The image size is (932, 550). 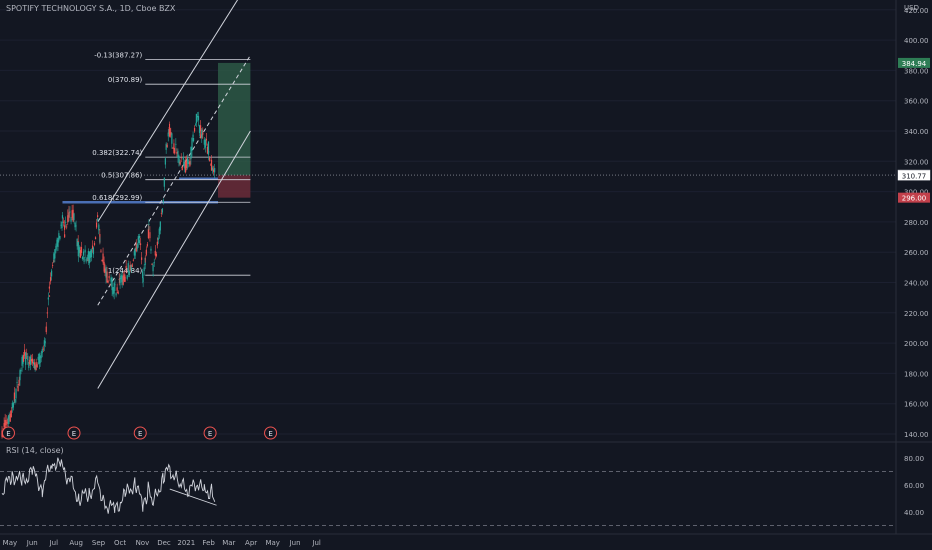 I want to click on rsi-tick-label: 60.00, so click(x=914, y=486).